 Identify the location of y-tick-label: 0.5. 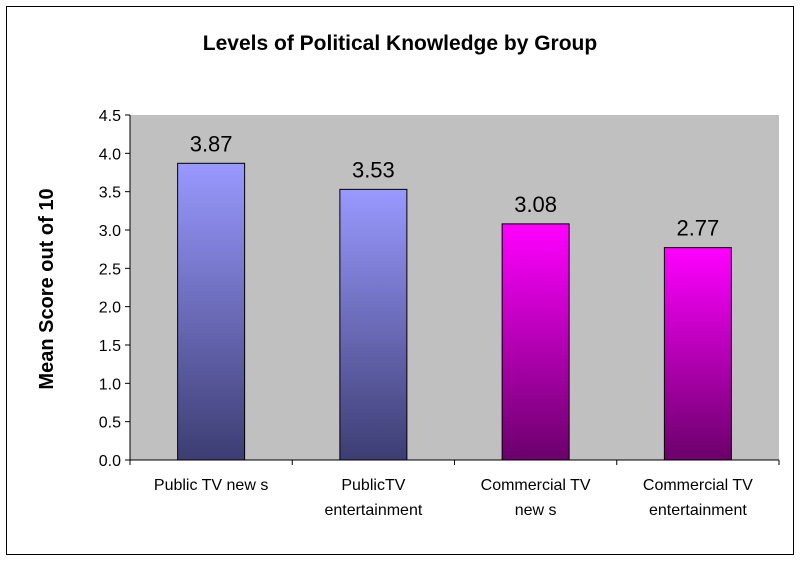
(110, 423).